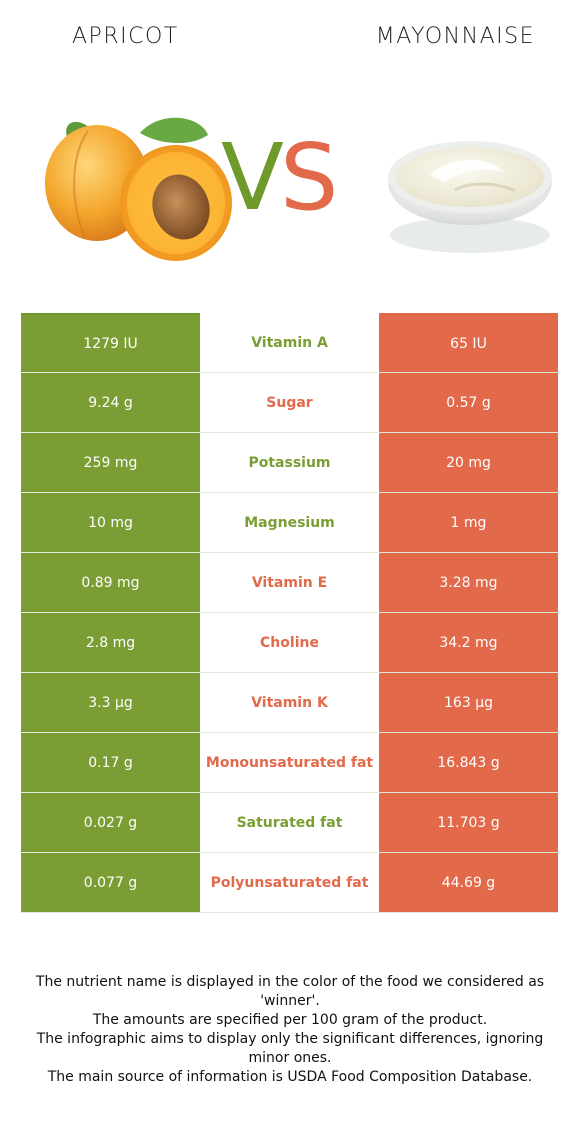 The image size is (580, 1144). What do you see at coordinates (468, 402) in the screenshot?
I see `mayonnaise-value: 0.57 g` at bounding box center [468, 402].